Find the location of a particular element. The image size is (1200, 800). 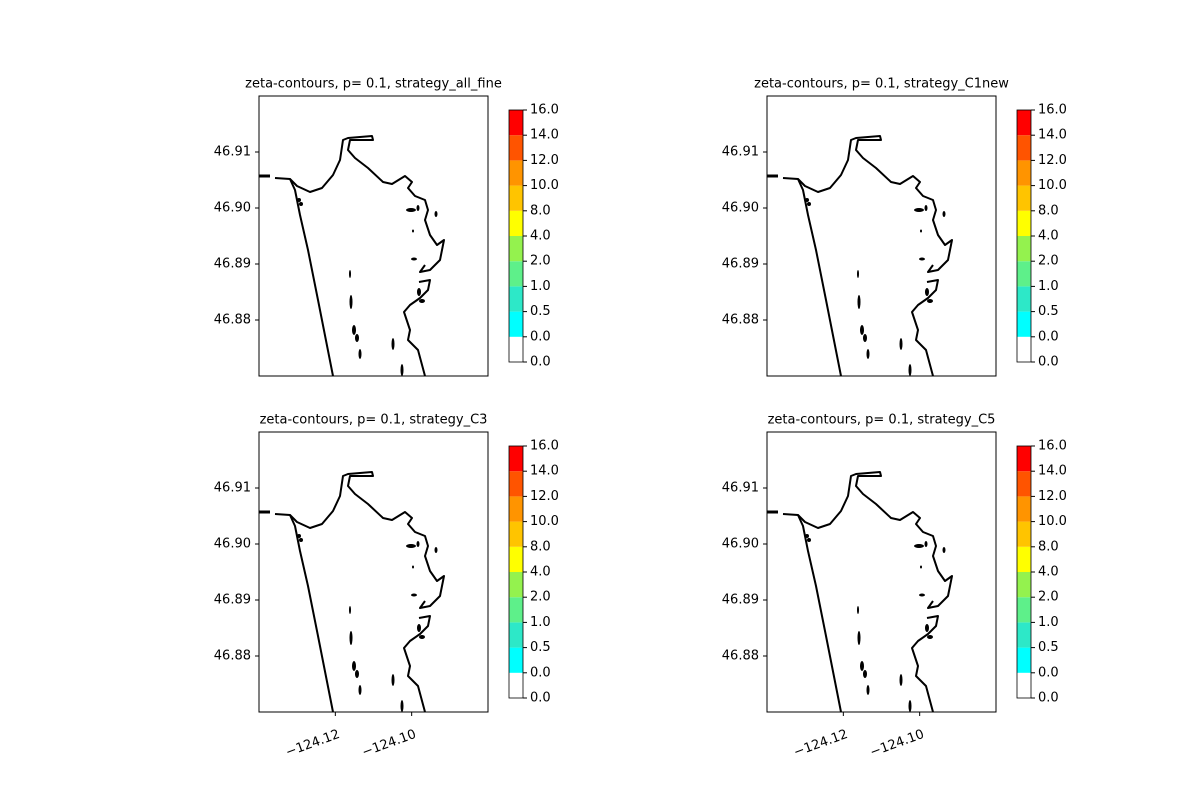

subplot-title: zeta-contours, p= 0.1, strategy_C1new is located at coordinates (881, 84).